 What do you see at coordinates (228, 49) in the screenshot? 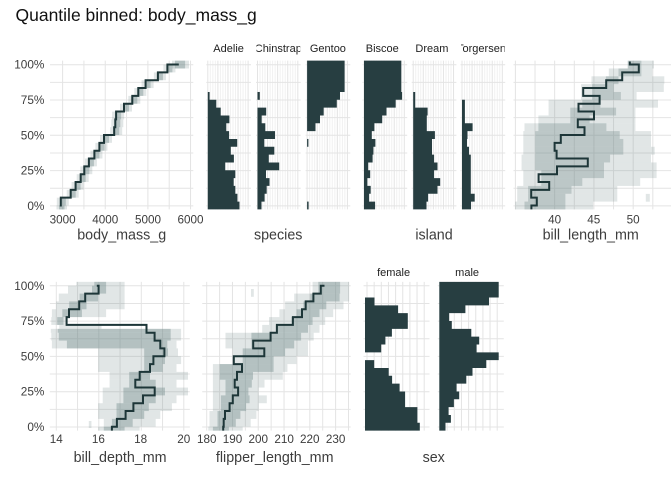
I see `svg-text: Adelie` at bounding box center [228, 49].